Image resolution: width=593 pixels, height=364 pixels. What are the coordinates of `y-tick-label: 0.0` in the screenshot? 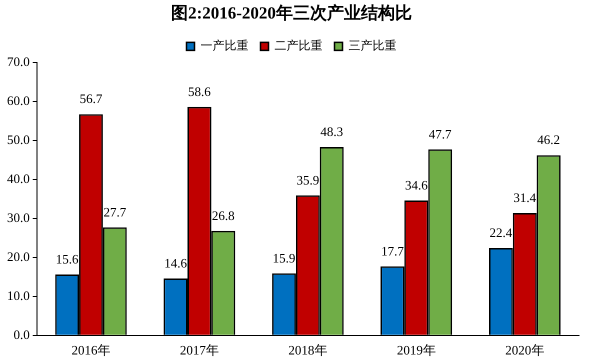 It's located at (22, 334).